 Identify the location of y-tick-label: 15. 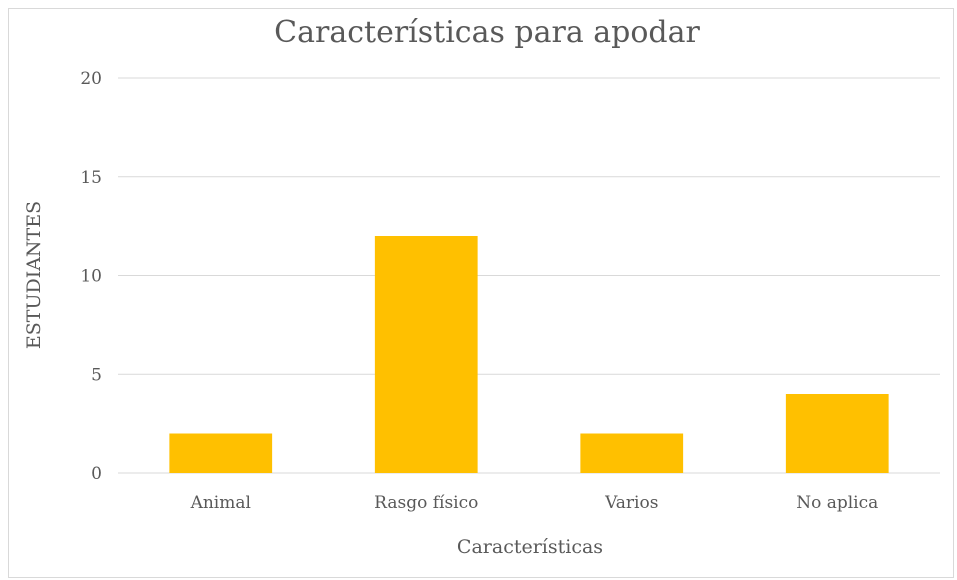
(91, 178).